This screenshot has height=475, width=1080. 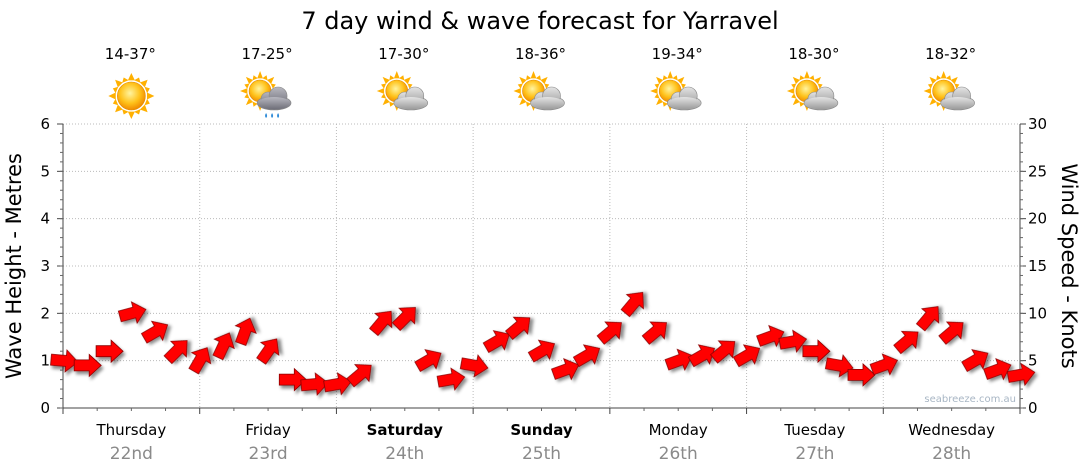 What do you see at coordinates (278, 115) in the screenshot?
I see `rain-drop` at bounding box center [278, 115].